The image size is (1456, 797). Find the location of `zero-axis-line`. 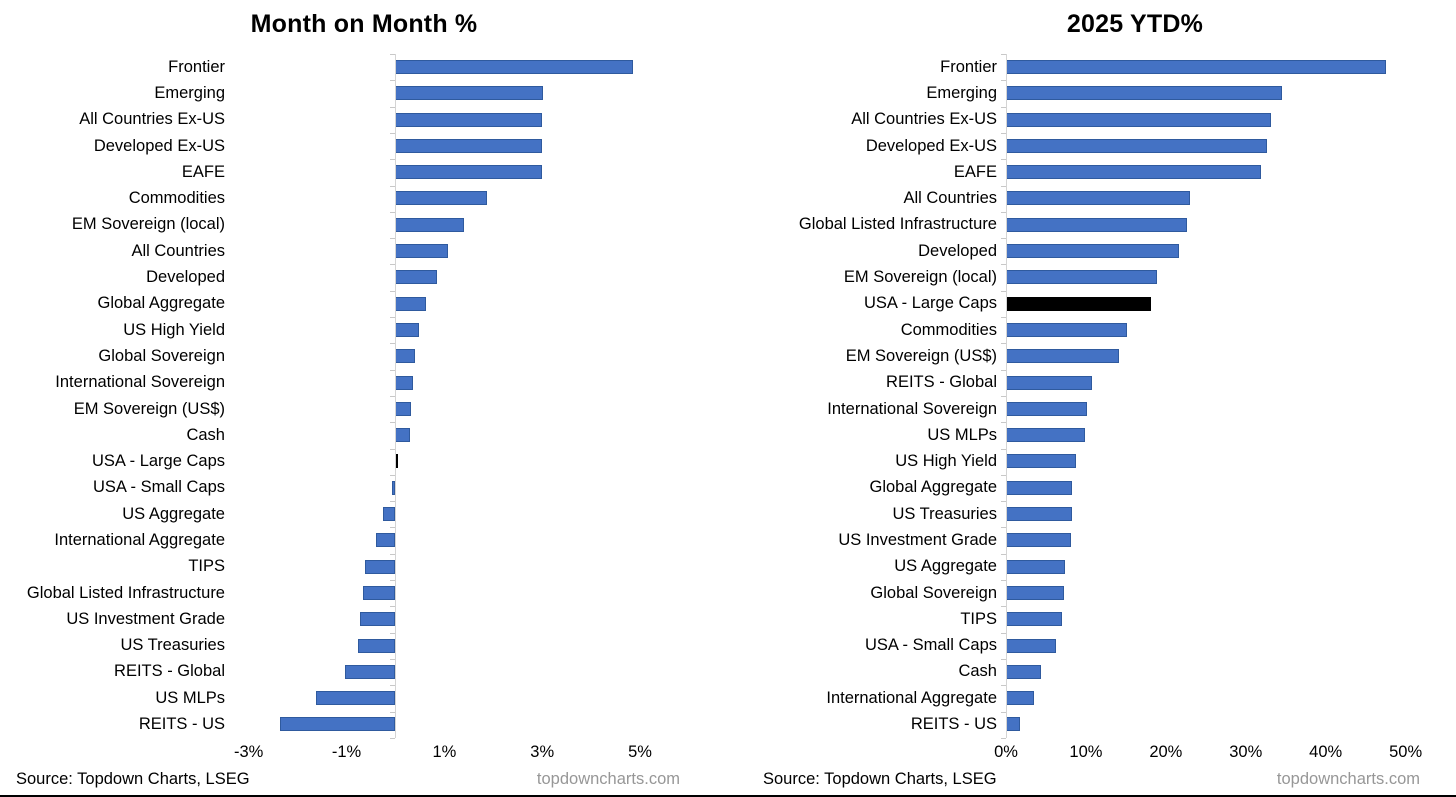

zero-axis-line is located at coordinates (393, 396).